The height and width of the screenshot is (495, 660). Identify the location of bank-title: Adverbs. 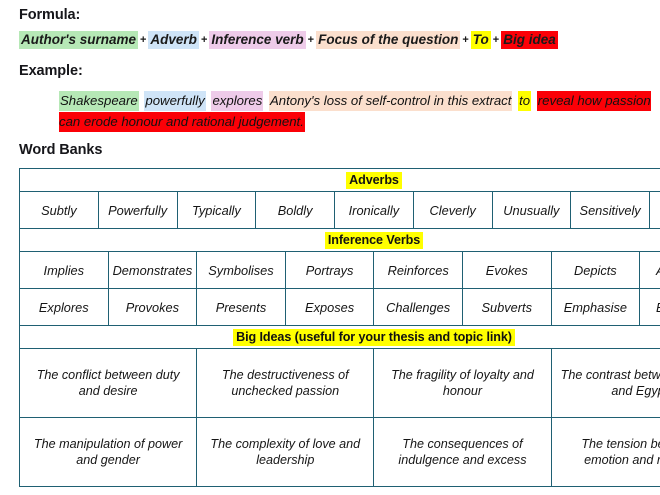
(374, 180).